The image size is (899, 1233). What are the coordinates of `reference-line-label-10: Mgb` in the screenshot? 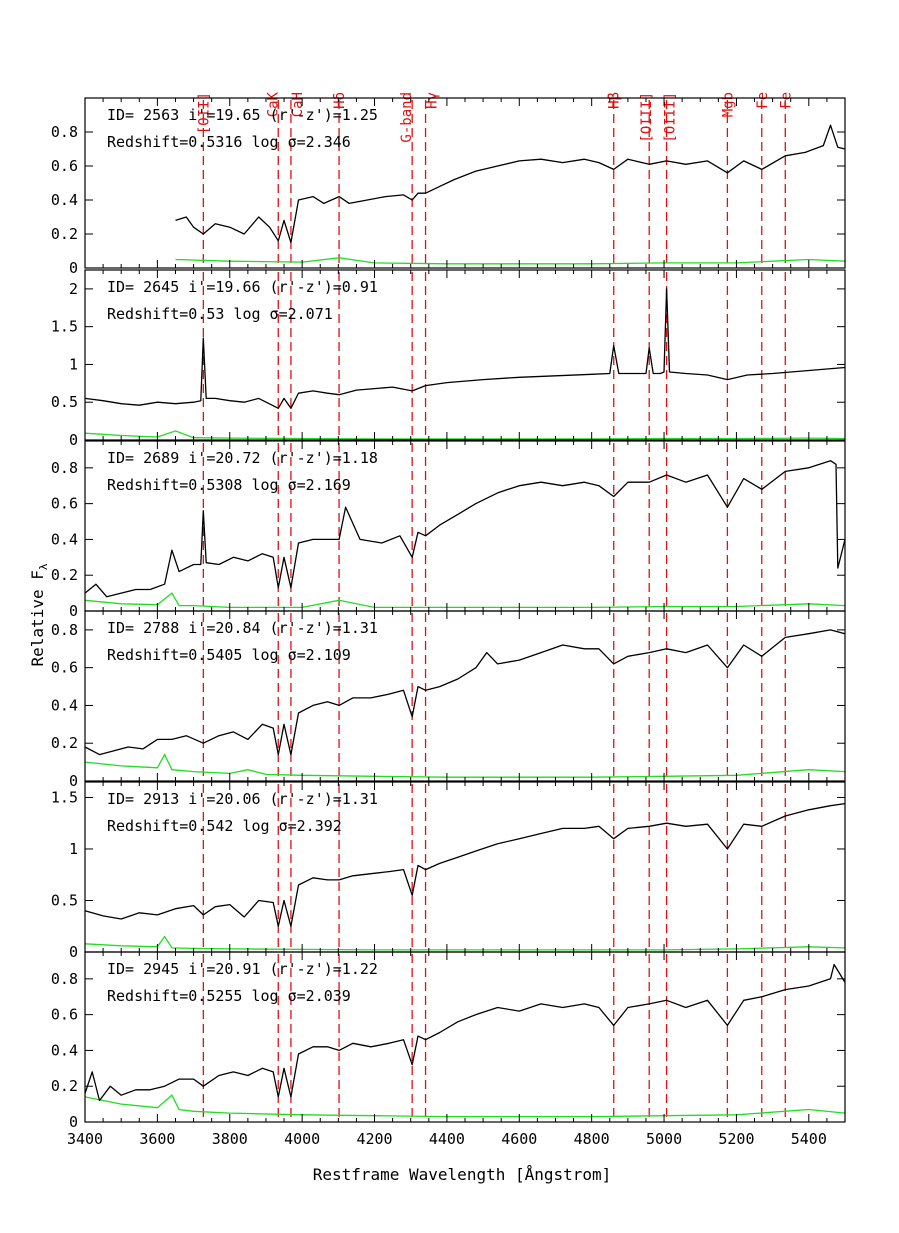 It's located at (728, 104).